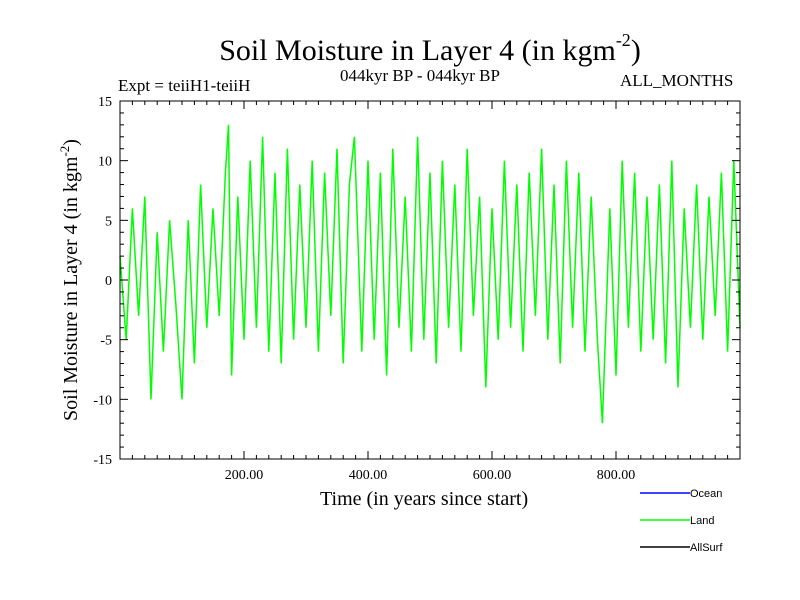  Describe the element at coordinates (105, 102) in the screenshot. I see `y-tick-label: 15` at that location.